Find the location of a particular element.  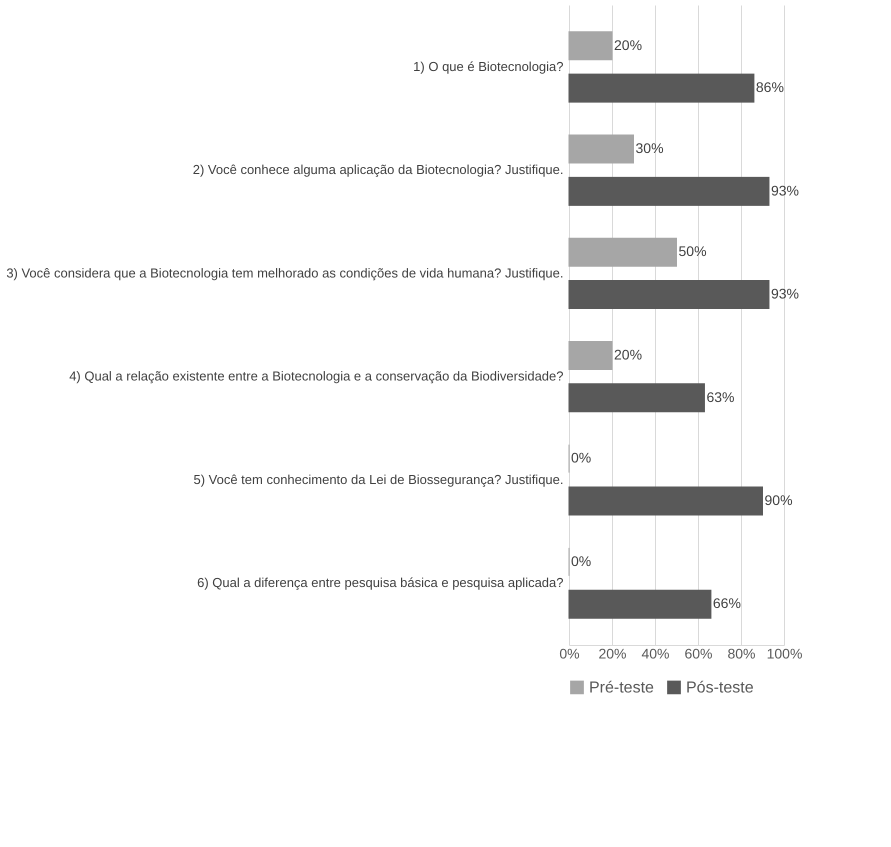

y-tick-label: 1) O que é Biotecnologia? is located at coordinates (488, 66).